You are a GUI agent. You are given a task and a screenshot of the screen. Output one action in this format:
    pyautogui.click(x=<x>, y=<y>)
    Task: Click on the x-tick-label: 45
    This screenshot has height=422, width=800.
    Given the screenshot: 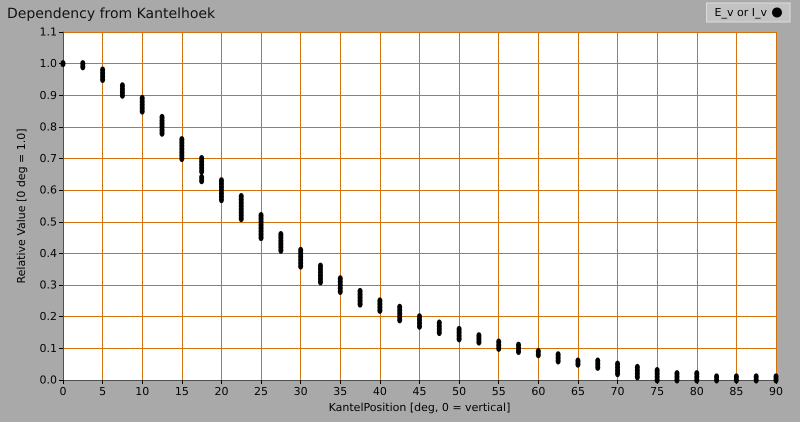 What is the action you would take?
    pyautogui.click(x=419, y=391)
    